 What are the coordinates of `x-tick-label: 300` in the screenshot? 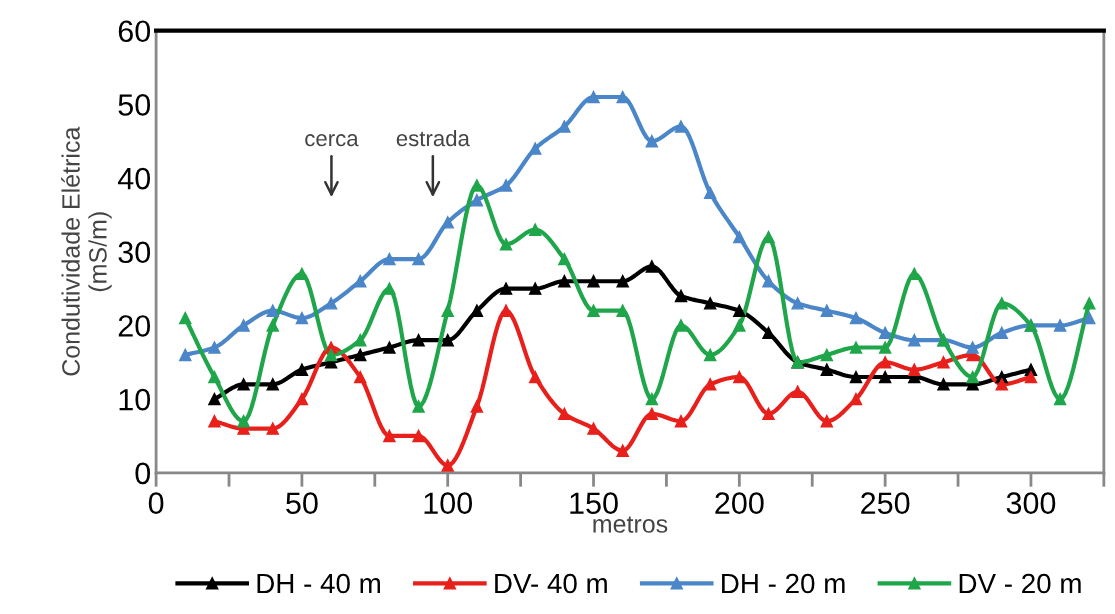 It's located at (1031, 503).